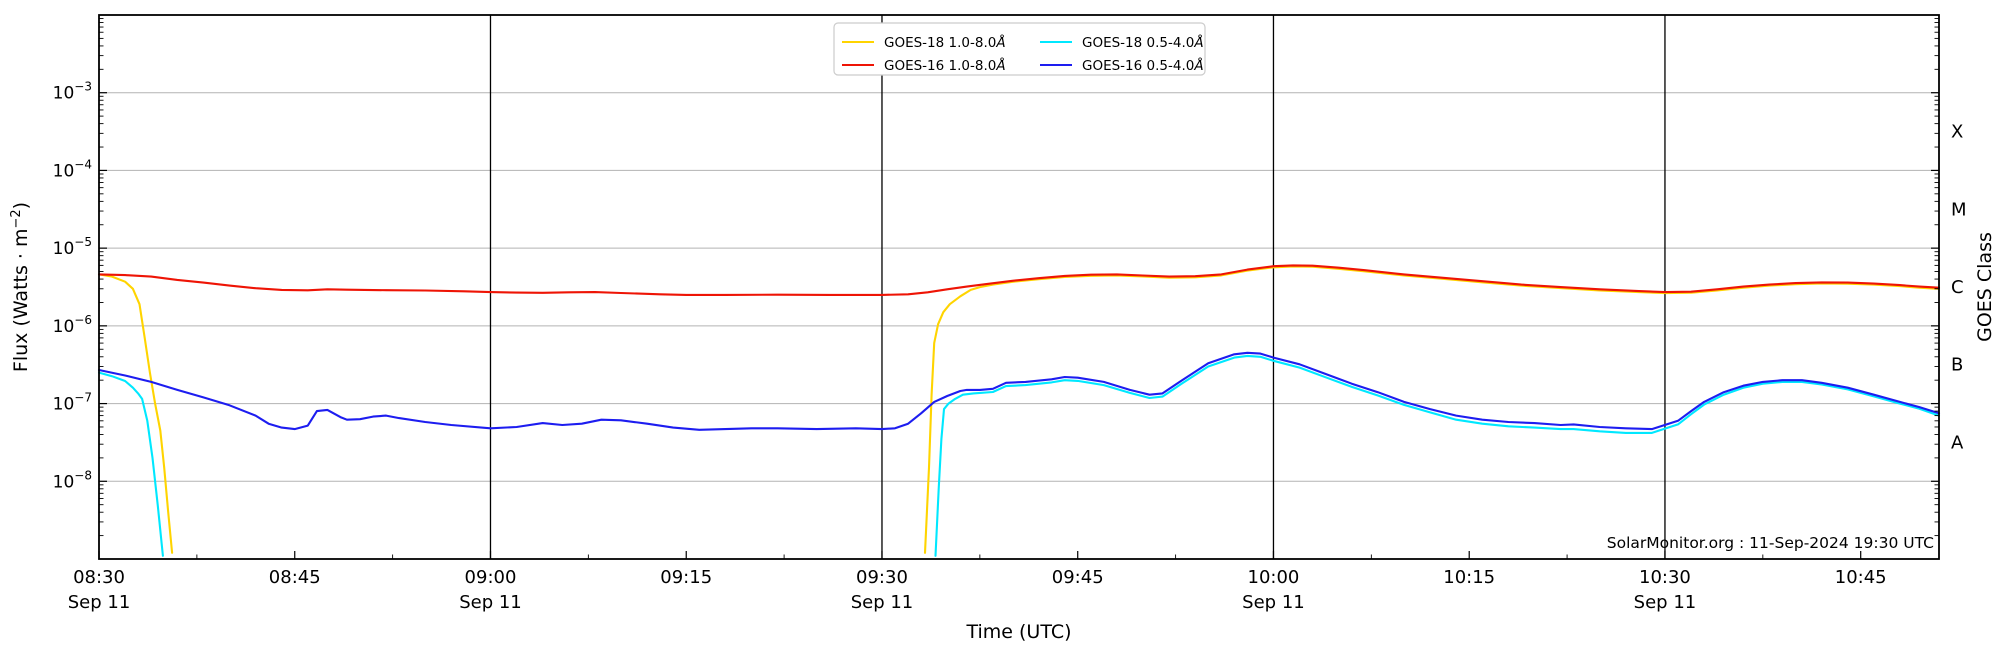  What do you see at coordinates (130, 464) in the screenshot?
I see `series-goes18-short` at bounding box center [130, 464].